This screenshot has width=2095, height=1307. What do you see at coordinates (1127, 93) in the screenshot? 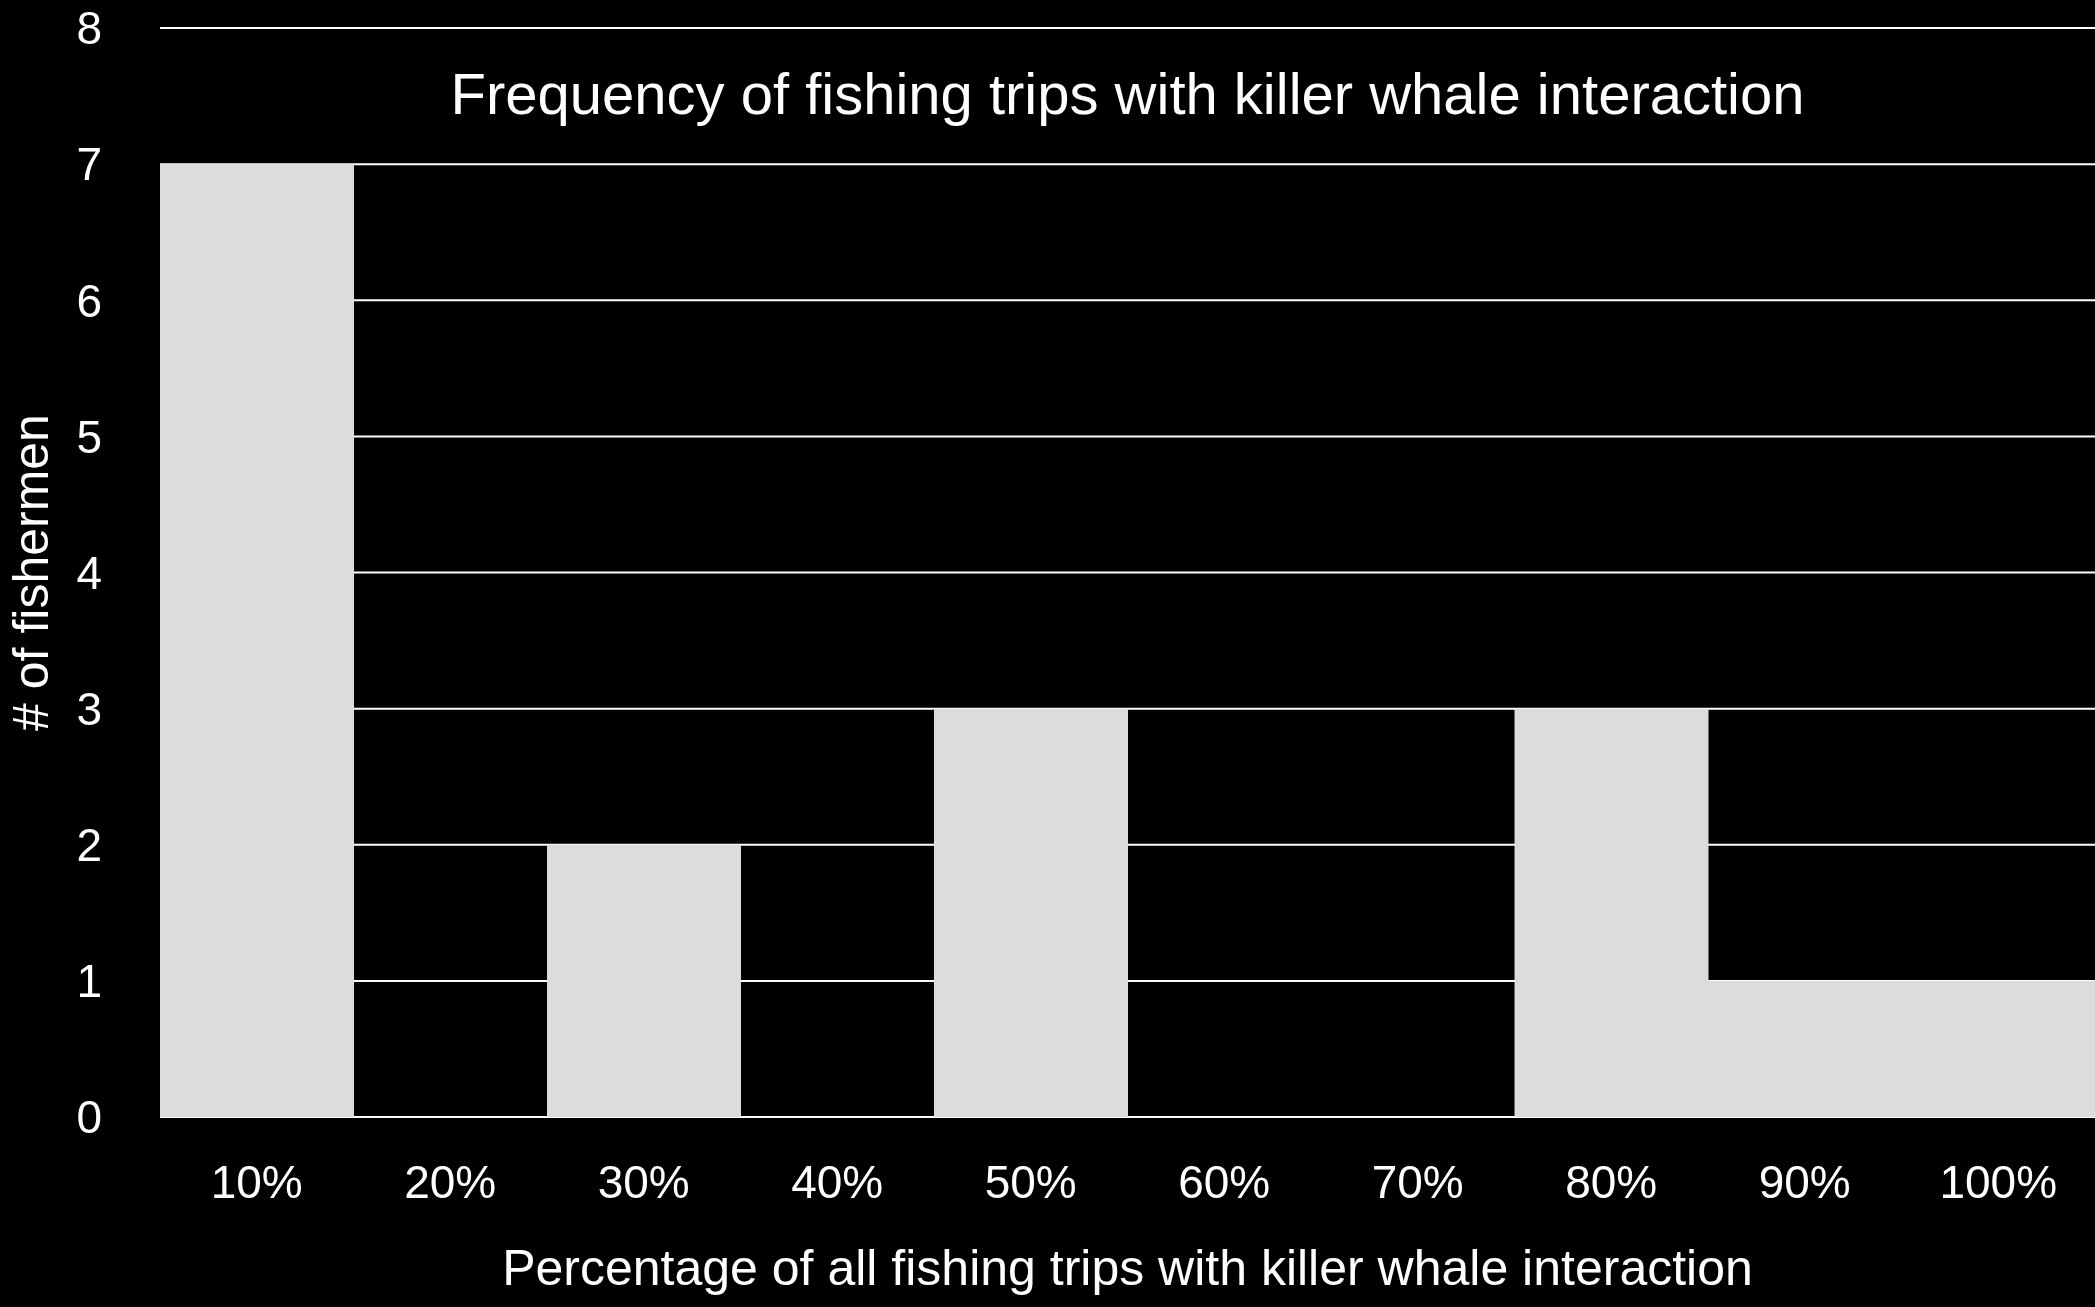
I see `text: Frequency of fishing trips with killer whale interaction` at bounding box center [1127, 93].